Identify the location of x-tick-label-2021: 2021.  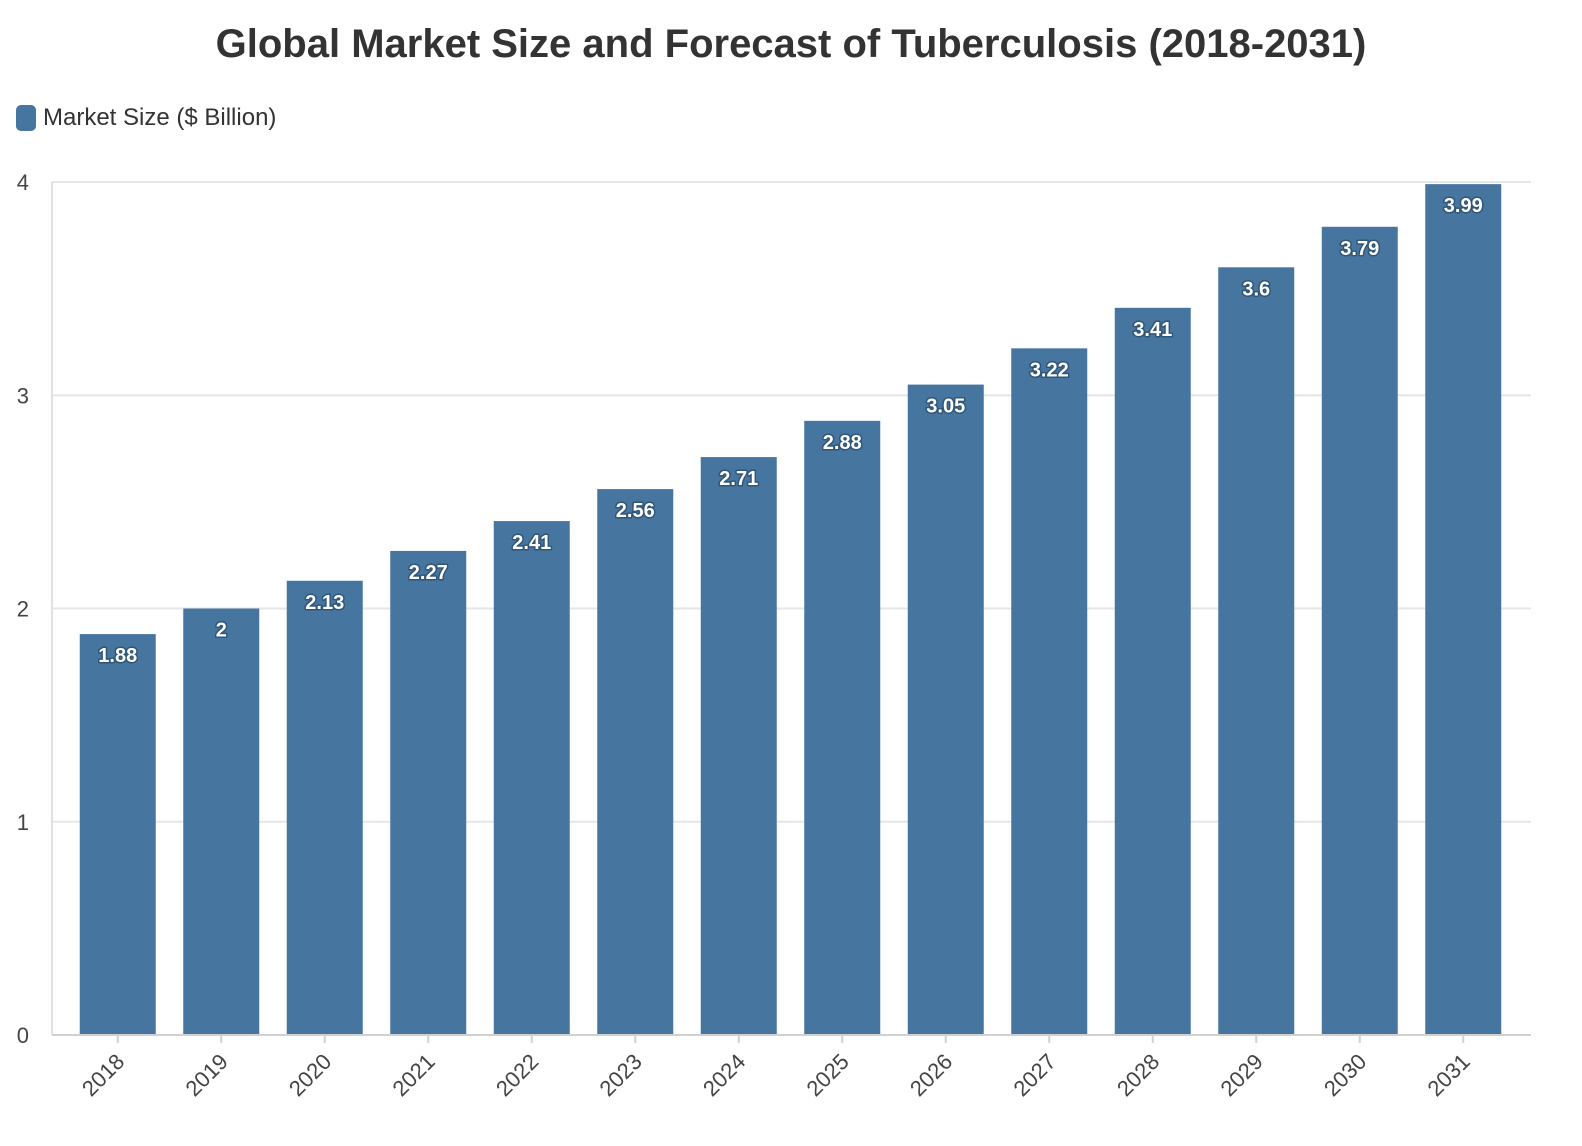
(413, 1075).